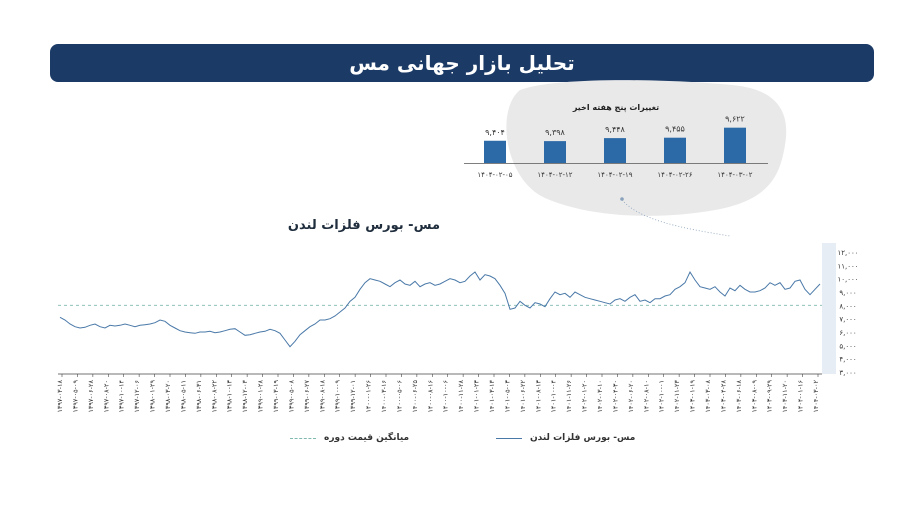 The image size is (900, 506). Describe the element at coordinates (847, 346) in the screenshot. I see `y-tick-label: ۵,۰۰۰` at that location.